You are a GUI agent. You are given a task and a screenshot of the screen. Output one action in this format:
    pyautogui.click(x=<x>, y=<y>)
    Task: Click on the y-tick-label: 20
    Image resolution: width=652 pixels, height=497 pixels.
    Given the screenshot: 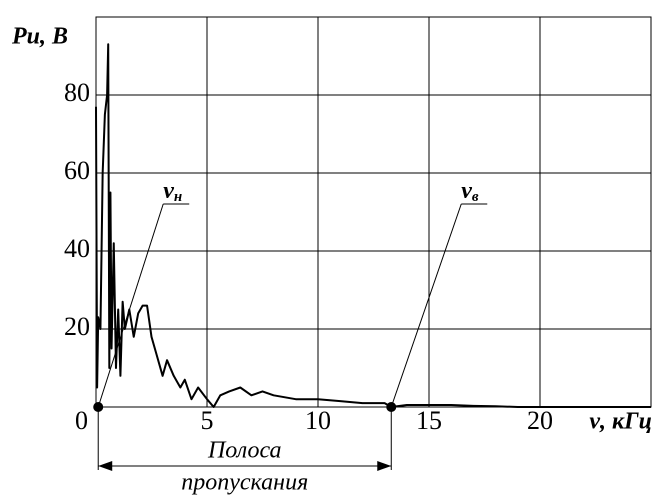 What is the action you would take?
    pyautogui.click(x=77, y=326)
    